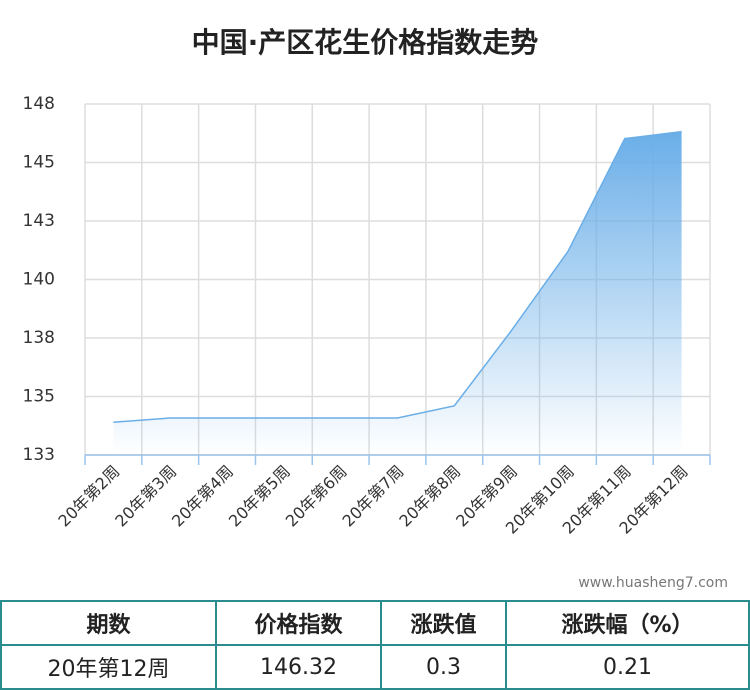 This screenshot has height=690, width=750. Describe the element at coordinates (365, 42) in the screenshot. I see `chart-title: 中国·产区花生价格指数走势` at that location.